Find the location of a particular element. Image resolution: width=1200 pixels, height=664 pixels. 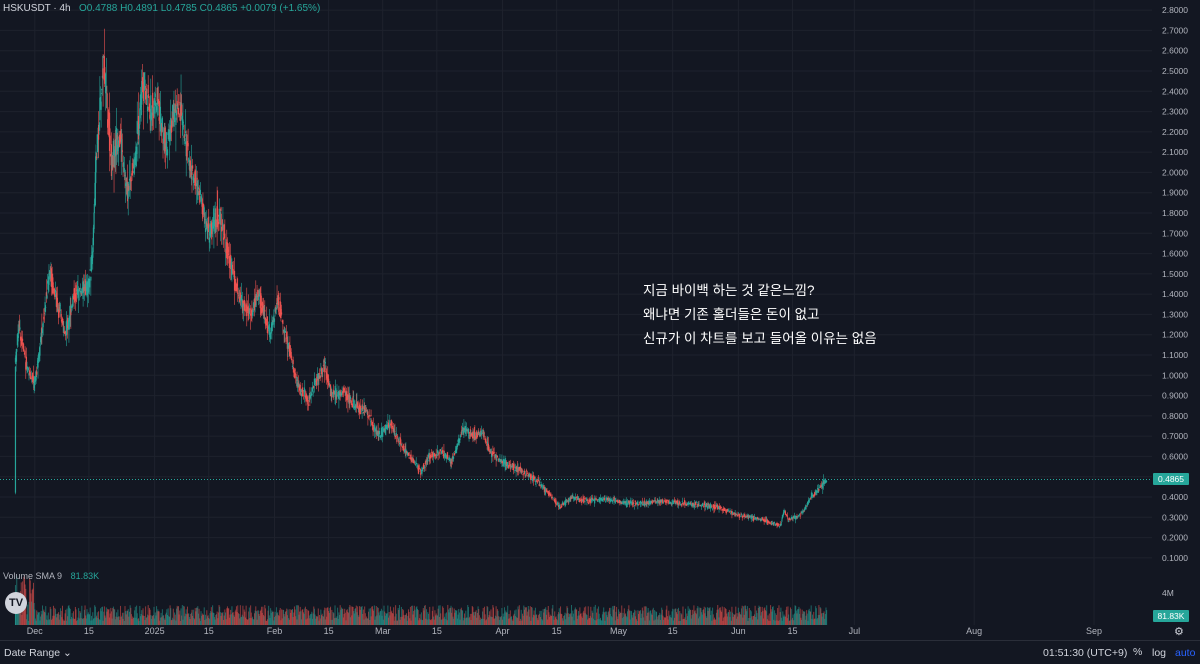

tradingview-logo-icon: TV is located at coordinates (16, 603).